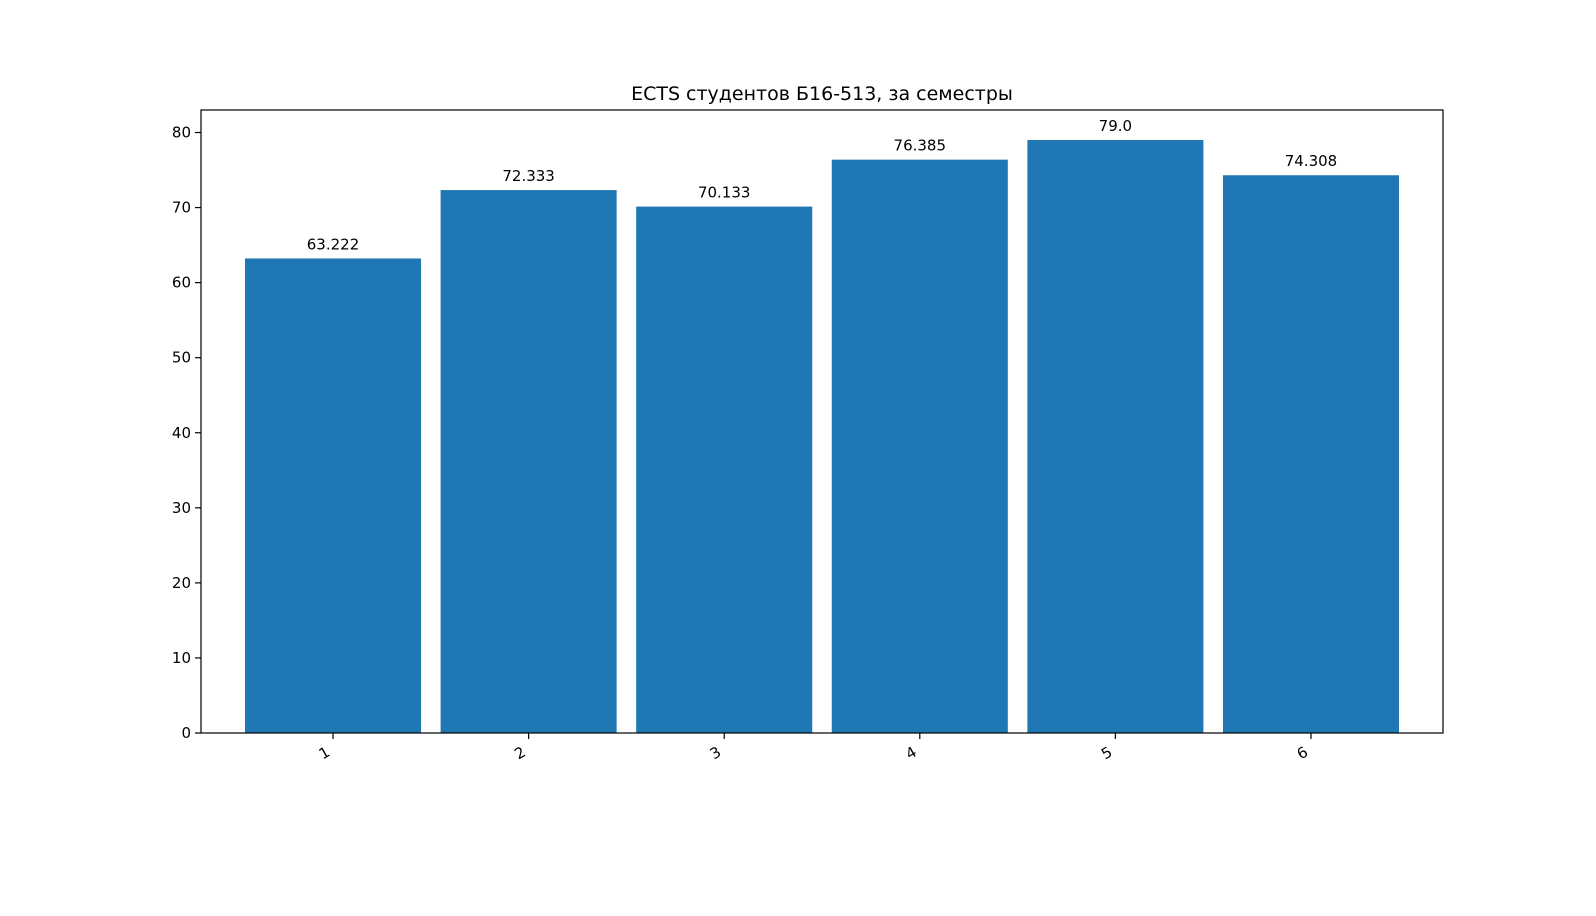  What do you see at coordinates (822, 185) in the screenshot?
I see `data-labels: 63.222 72.333 70.133 76.385 79.0 74.308` at bounding box center [822, 185].